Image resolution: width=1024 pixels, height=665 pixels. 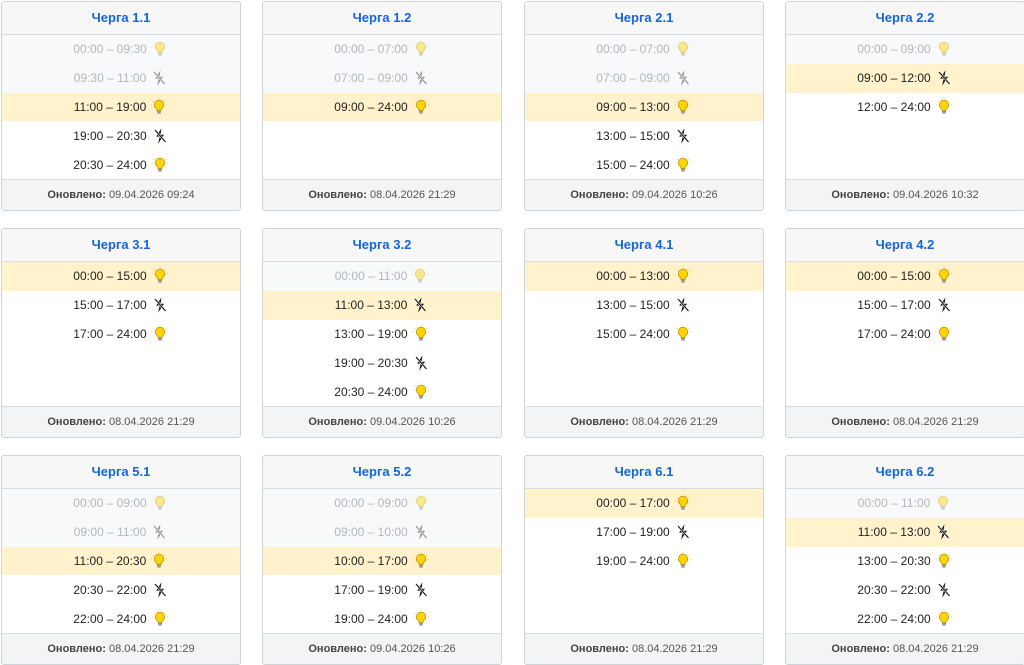 I want to click on time-range: 00:00 – 15:00, so click(x=894, y=276).